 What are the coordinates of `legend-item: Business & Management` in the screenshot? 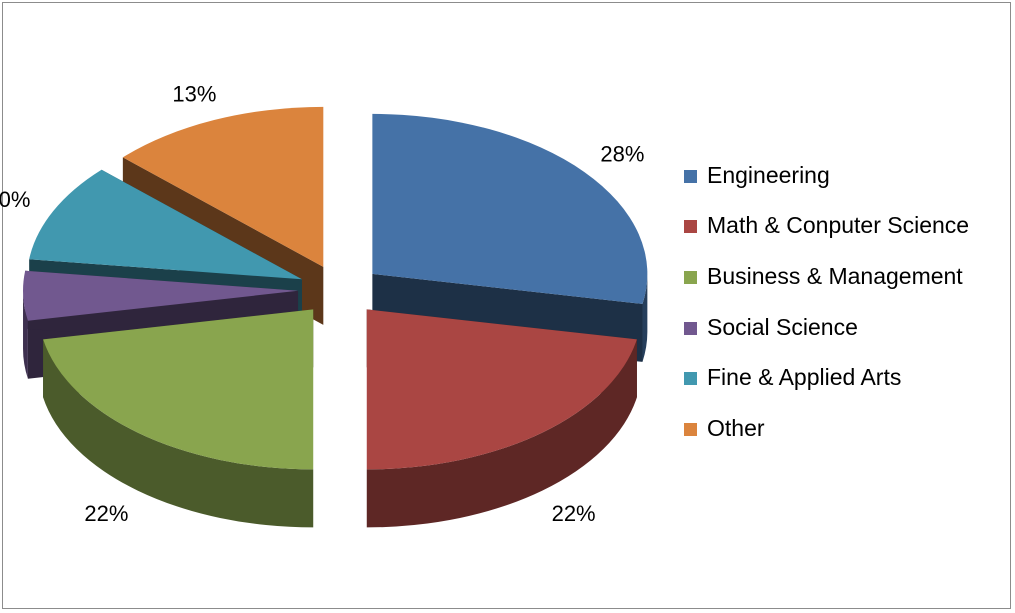 It's located at (844, 276).